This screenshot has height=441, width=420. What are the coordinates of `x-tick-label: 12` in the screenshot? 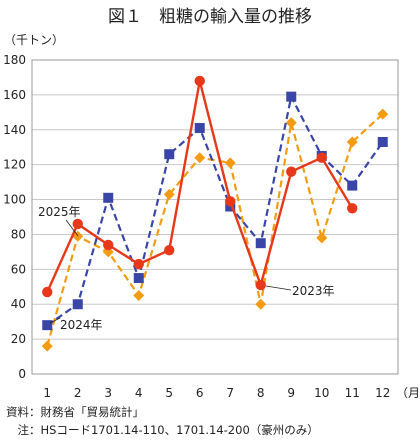 It's located at (382, 393).